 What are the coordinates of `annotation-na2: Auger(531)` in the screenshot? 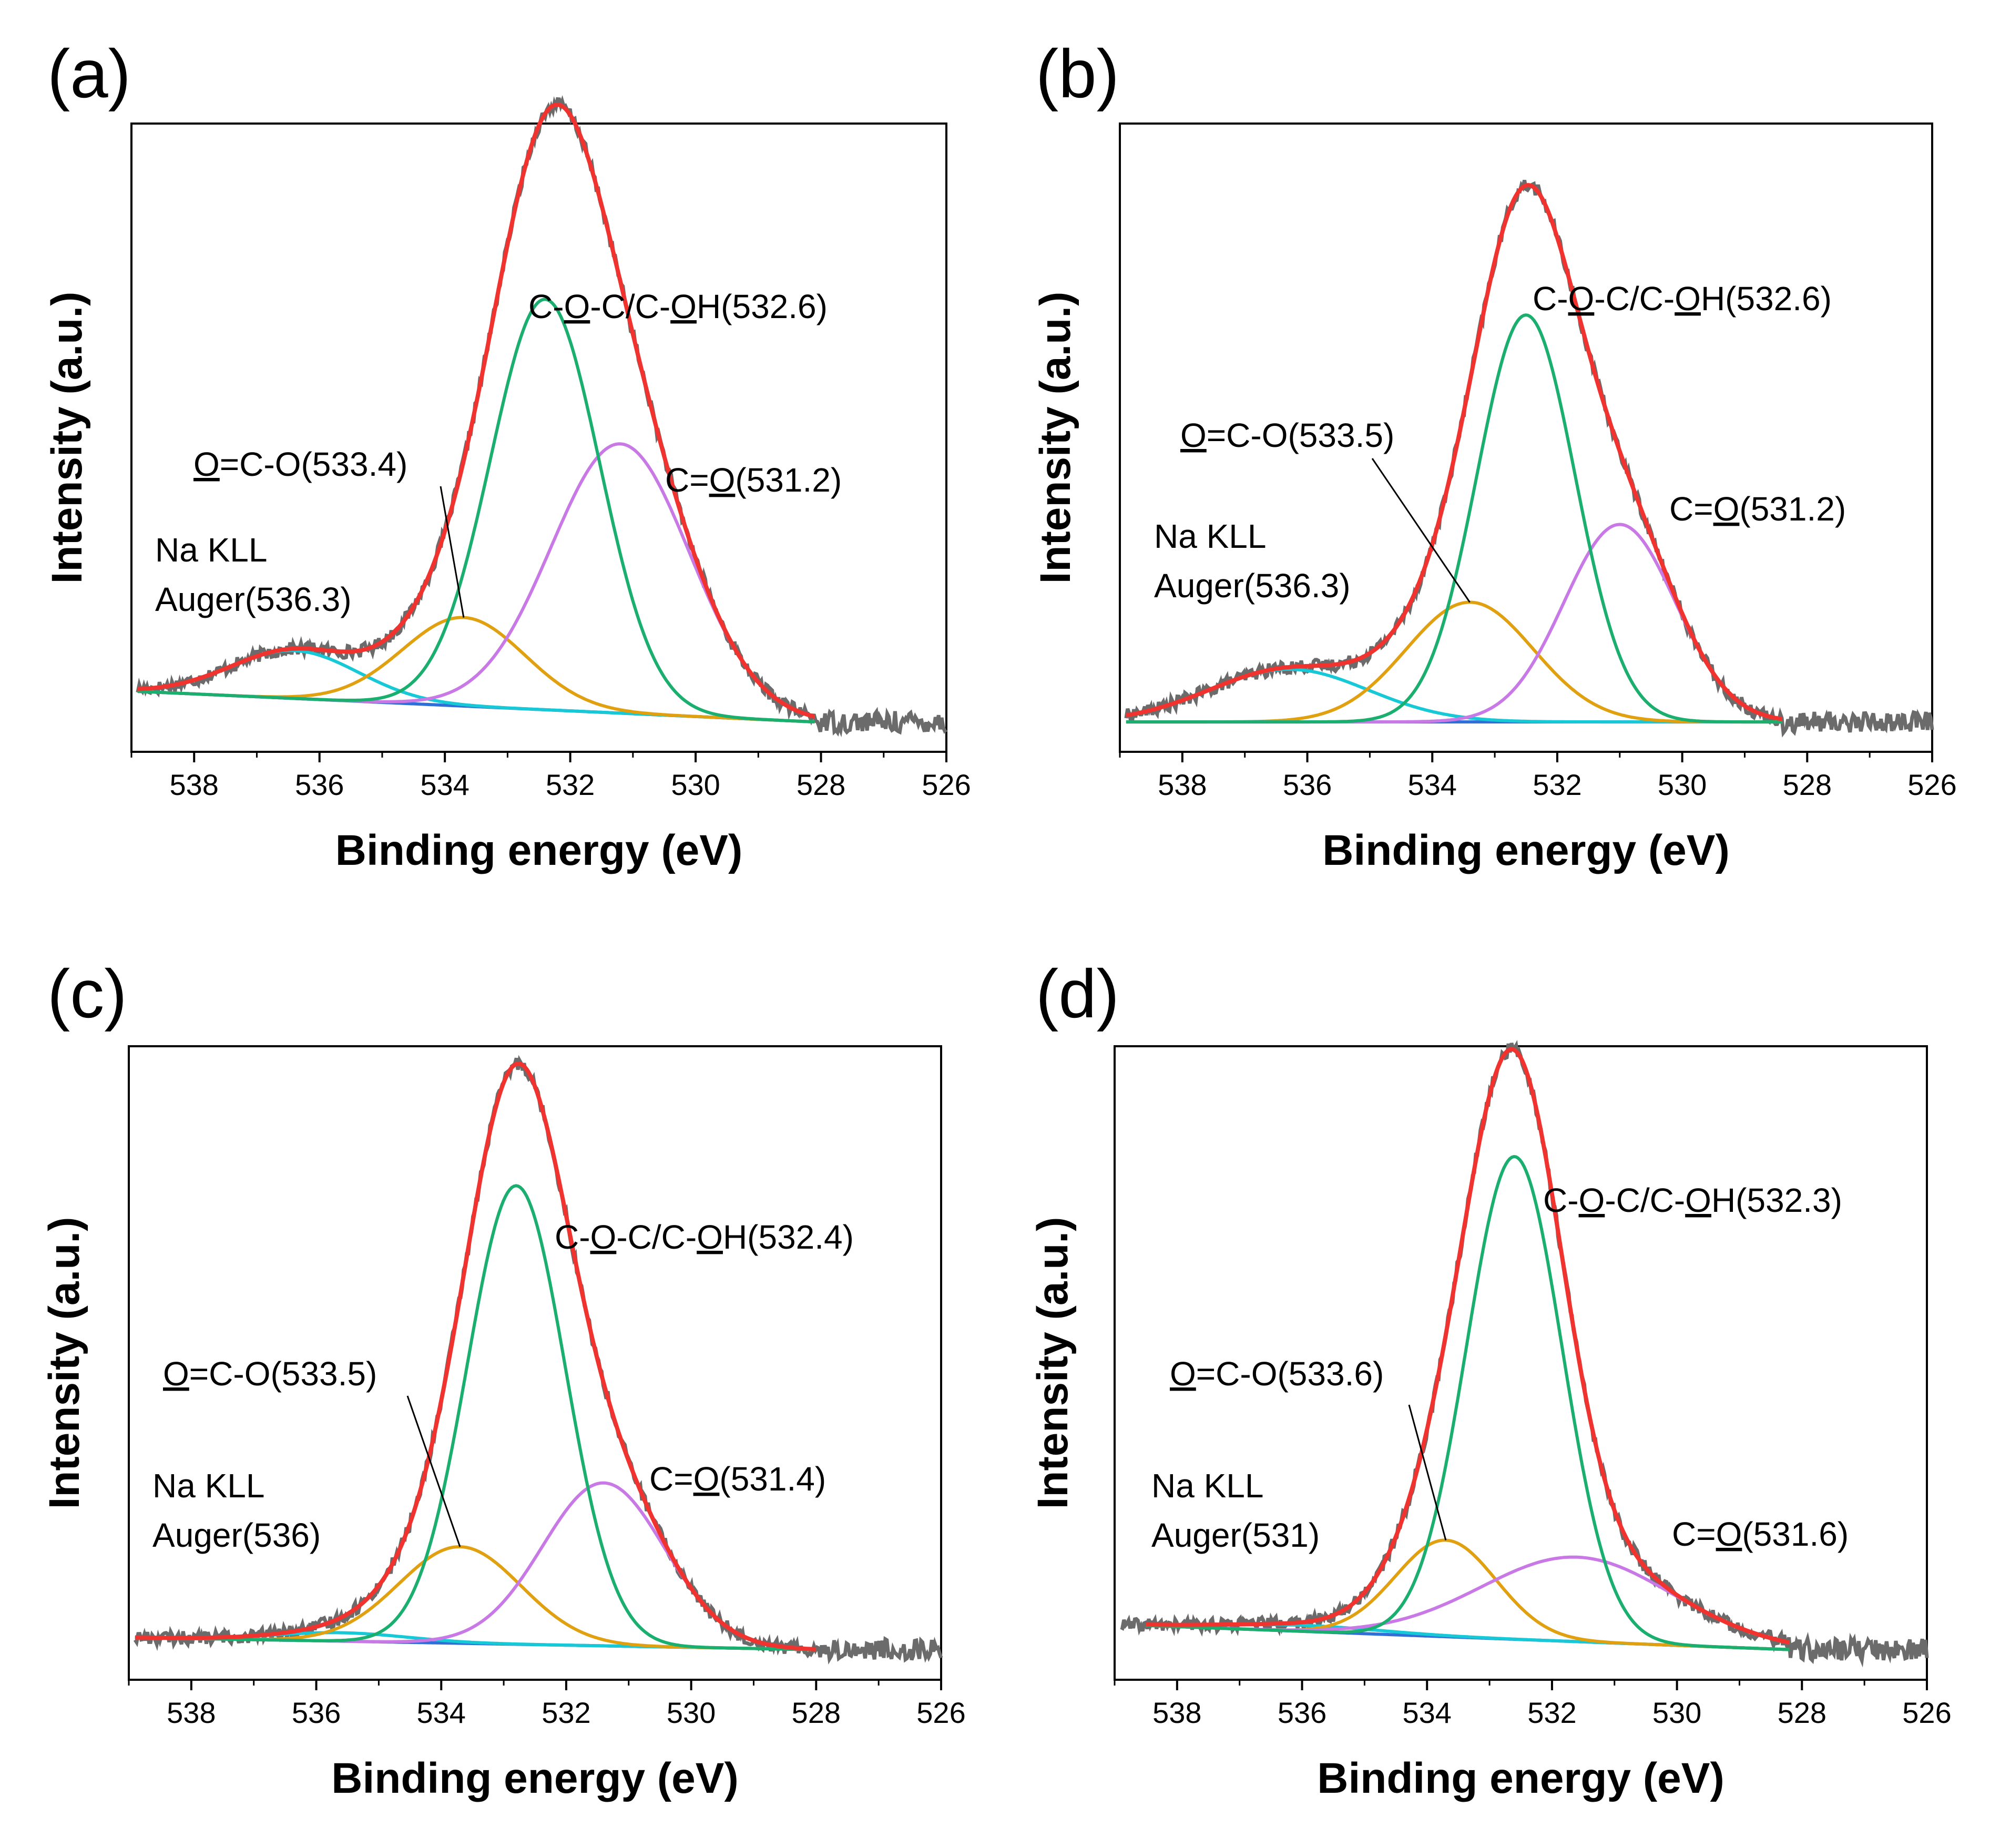 It's located at (1235, 1535).